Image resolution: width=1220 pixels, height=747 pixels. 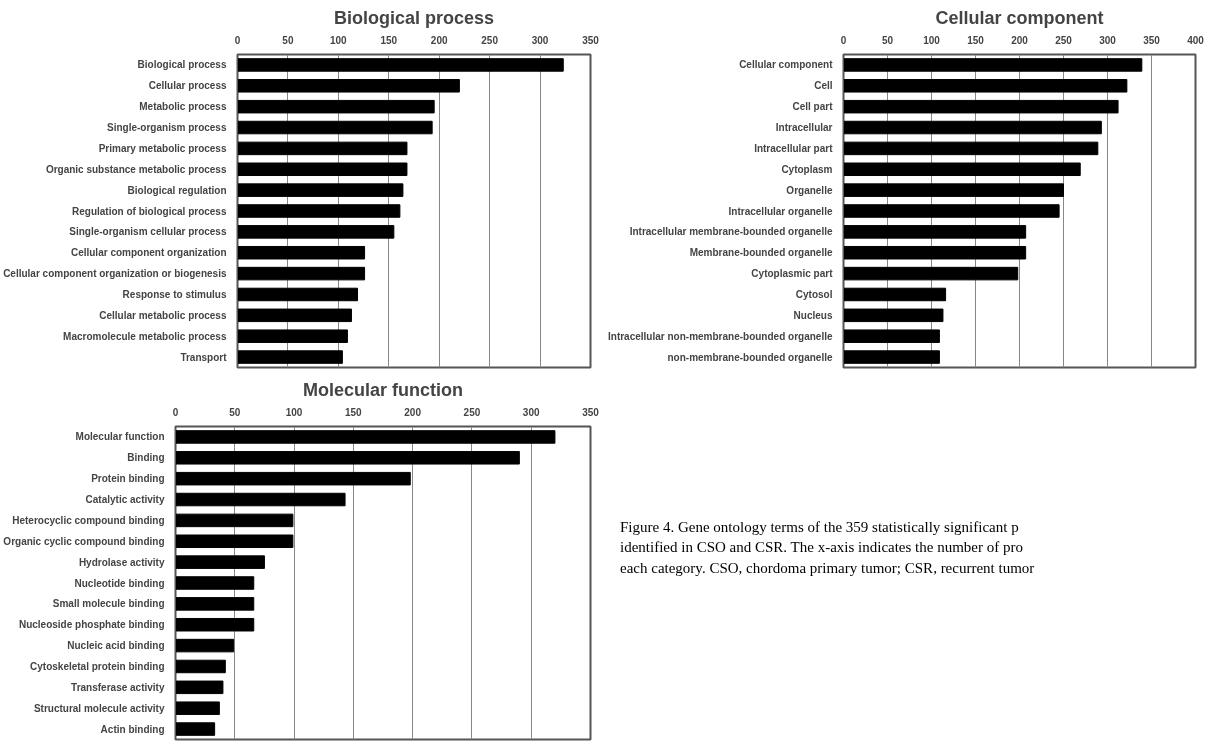 What do you see at coordinates (731, 232) in the screenshot?
I see `y-tick-label: Intracellular membrane-bounded organelle` at bounding box center [731, 232].